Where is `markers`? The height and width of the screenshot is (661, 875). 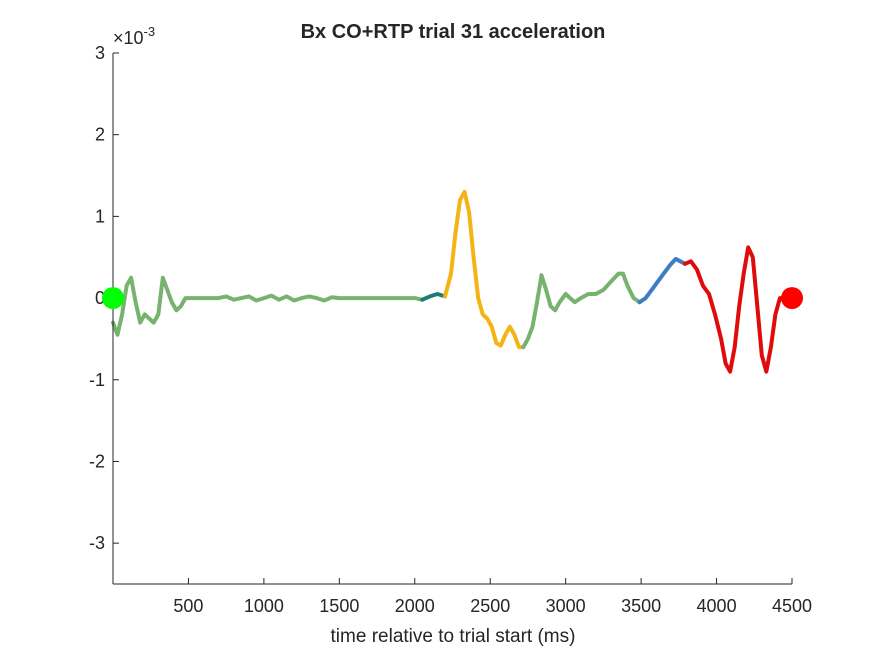
markers is located at coordinates (452, 298).